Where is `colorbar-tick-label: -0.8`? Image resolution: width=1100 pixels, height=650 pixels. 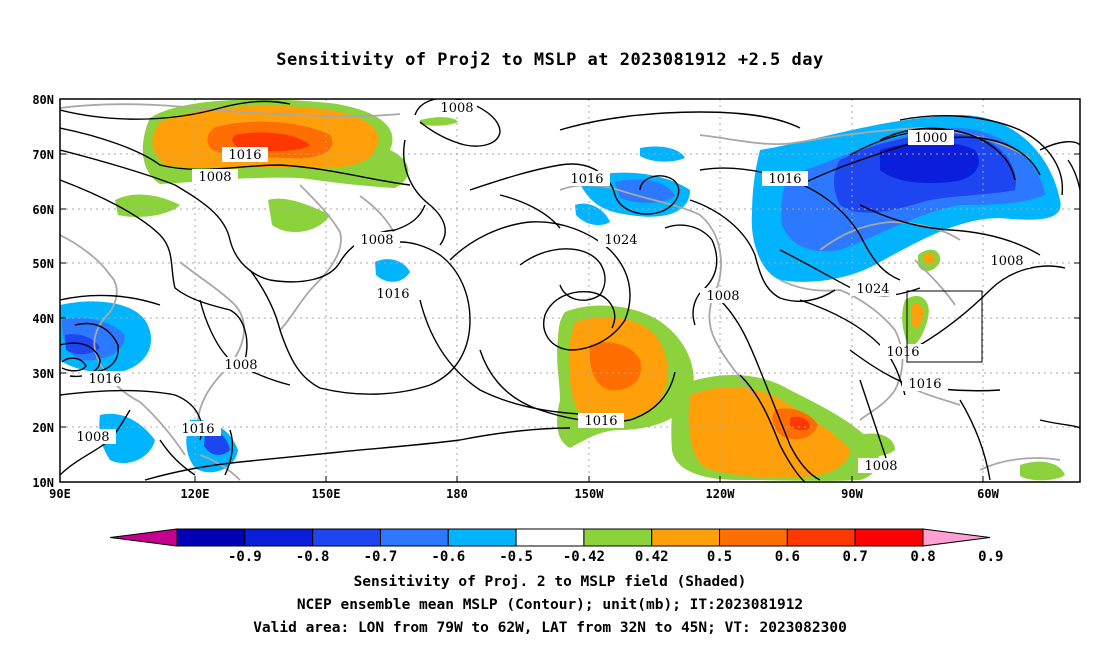 colorbar-tick-label: -0.8 is located at coordinates (313, 557).